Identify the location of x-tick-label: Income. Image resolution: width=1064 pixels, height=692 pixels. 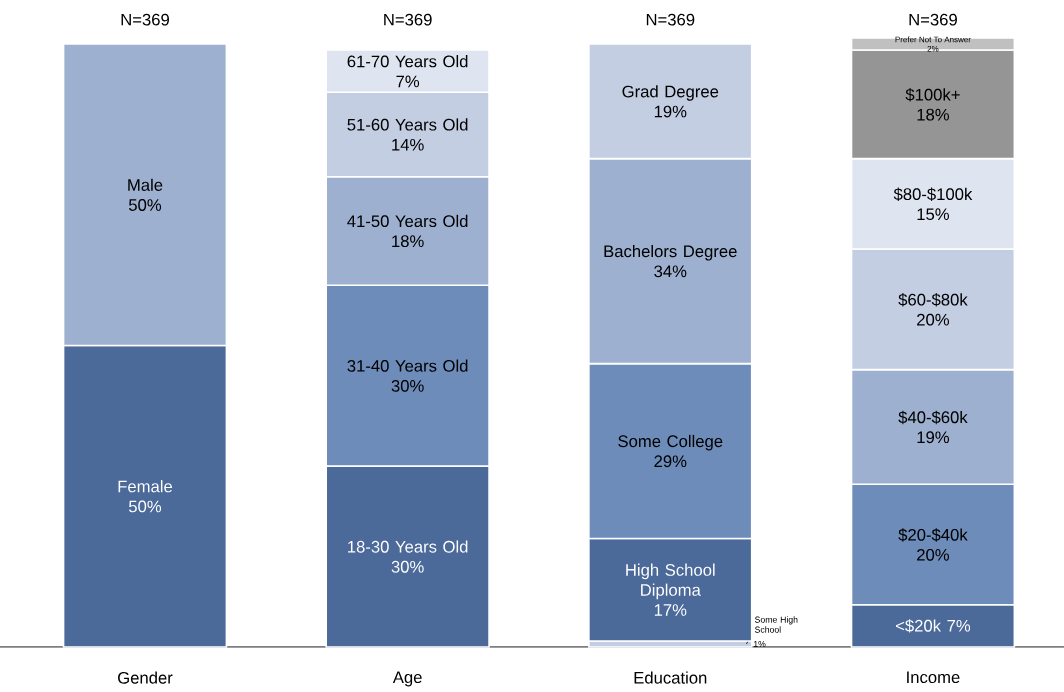
(933, 677).